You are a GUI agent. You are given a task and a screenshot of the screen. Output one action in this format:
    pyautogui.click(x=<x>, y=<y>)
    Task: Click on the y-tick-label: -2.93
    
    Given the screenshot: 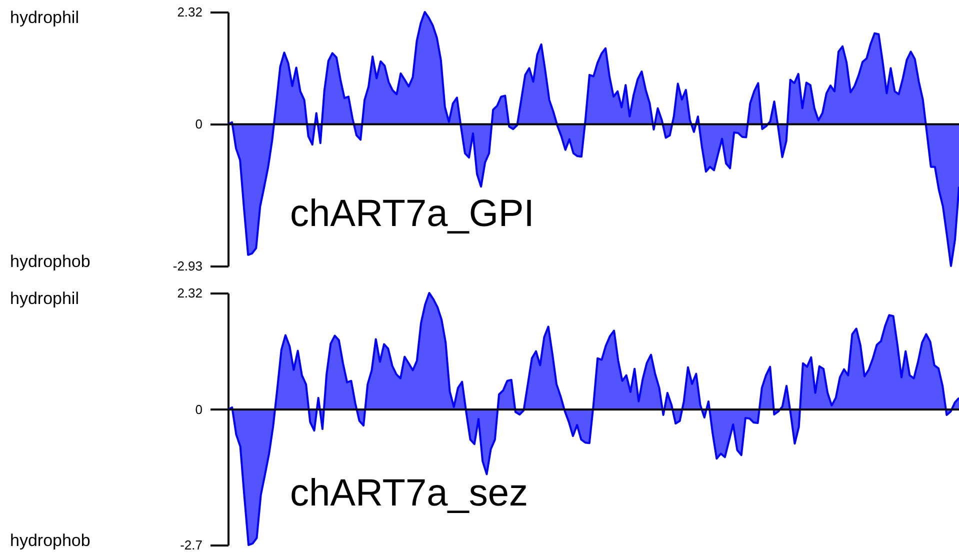 What is the action you would take?
    pyautogui.click(x=187, y=266)
    